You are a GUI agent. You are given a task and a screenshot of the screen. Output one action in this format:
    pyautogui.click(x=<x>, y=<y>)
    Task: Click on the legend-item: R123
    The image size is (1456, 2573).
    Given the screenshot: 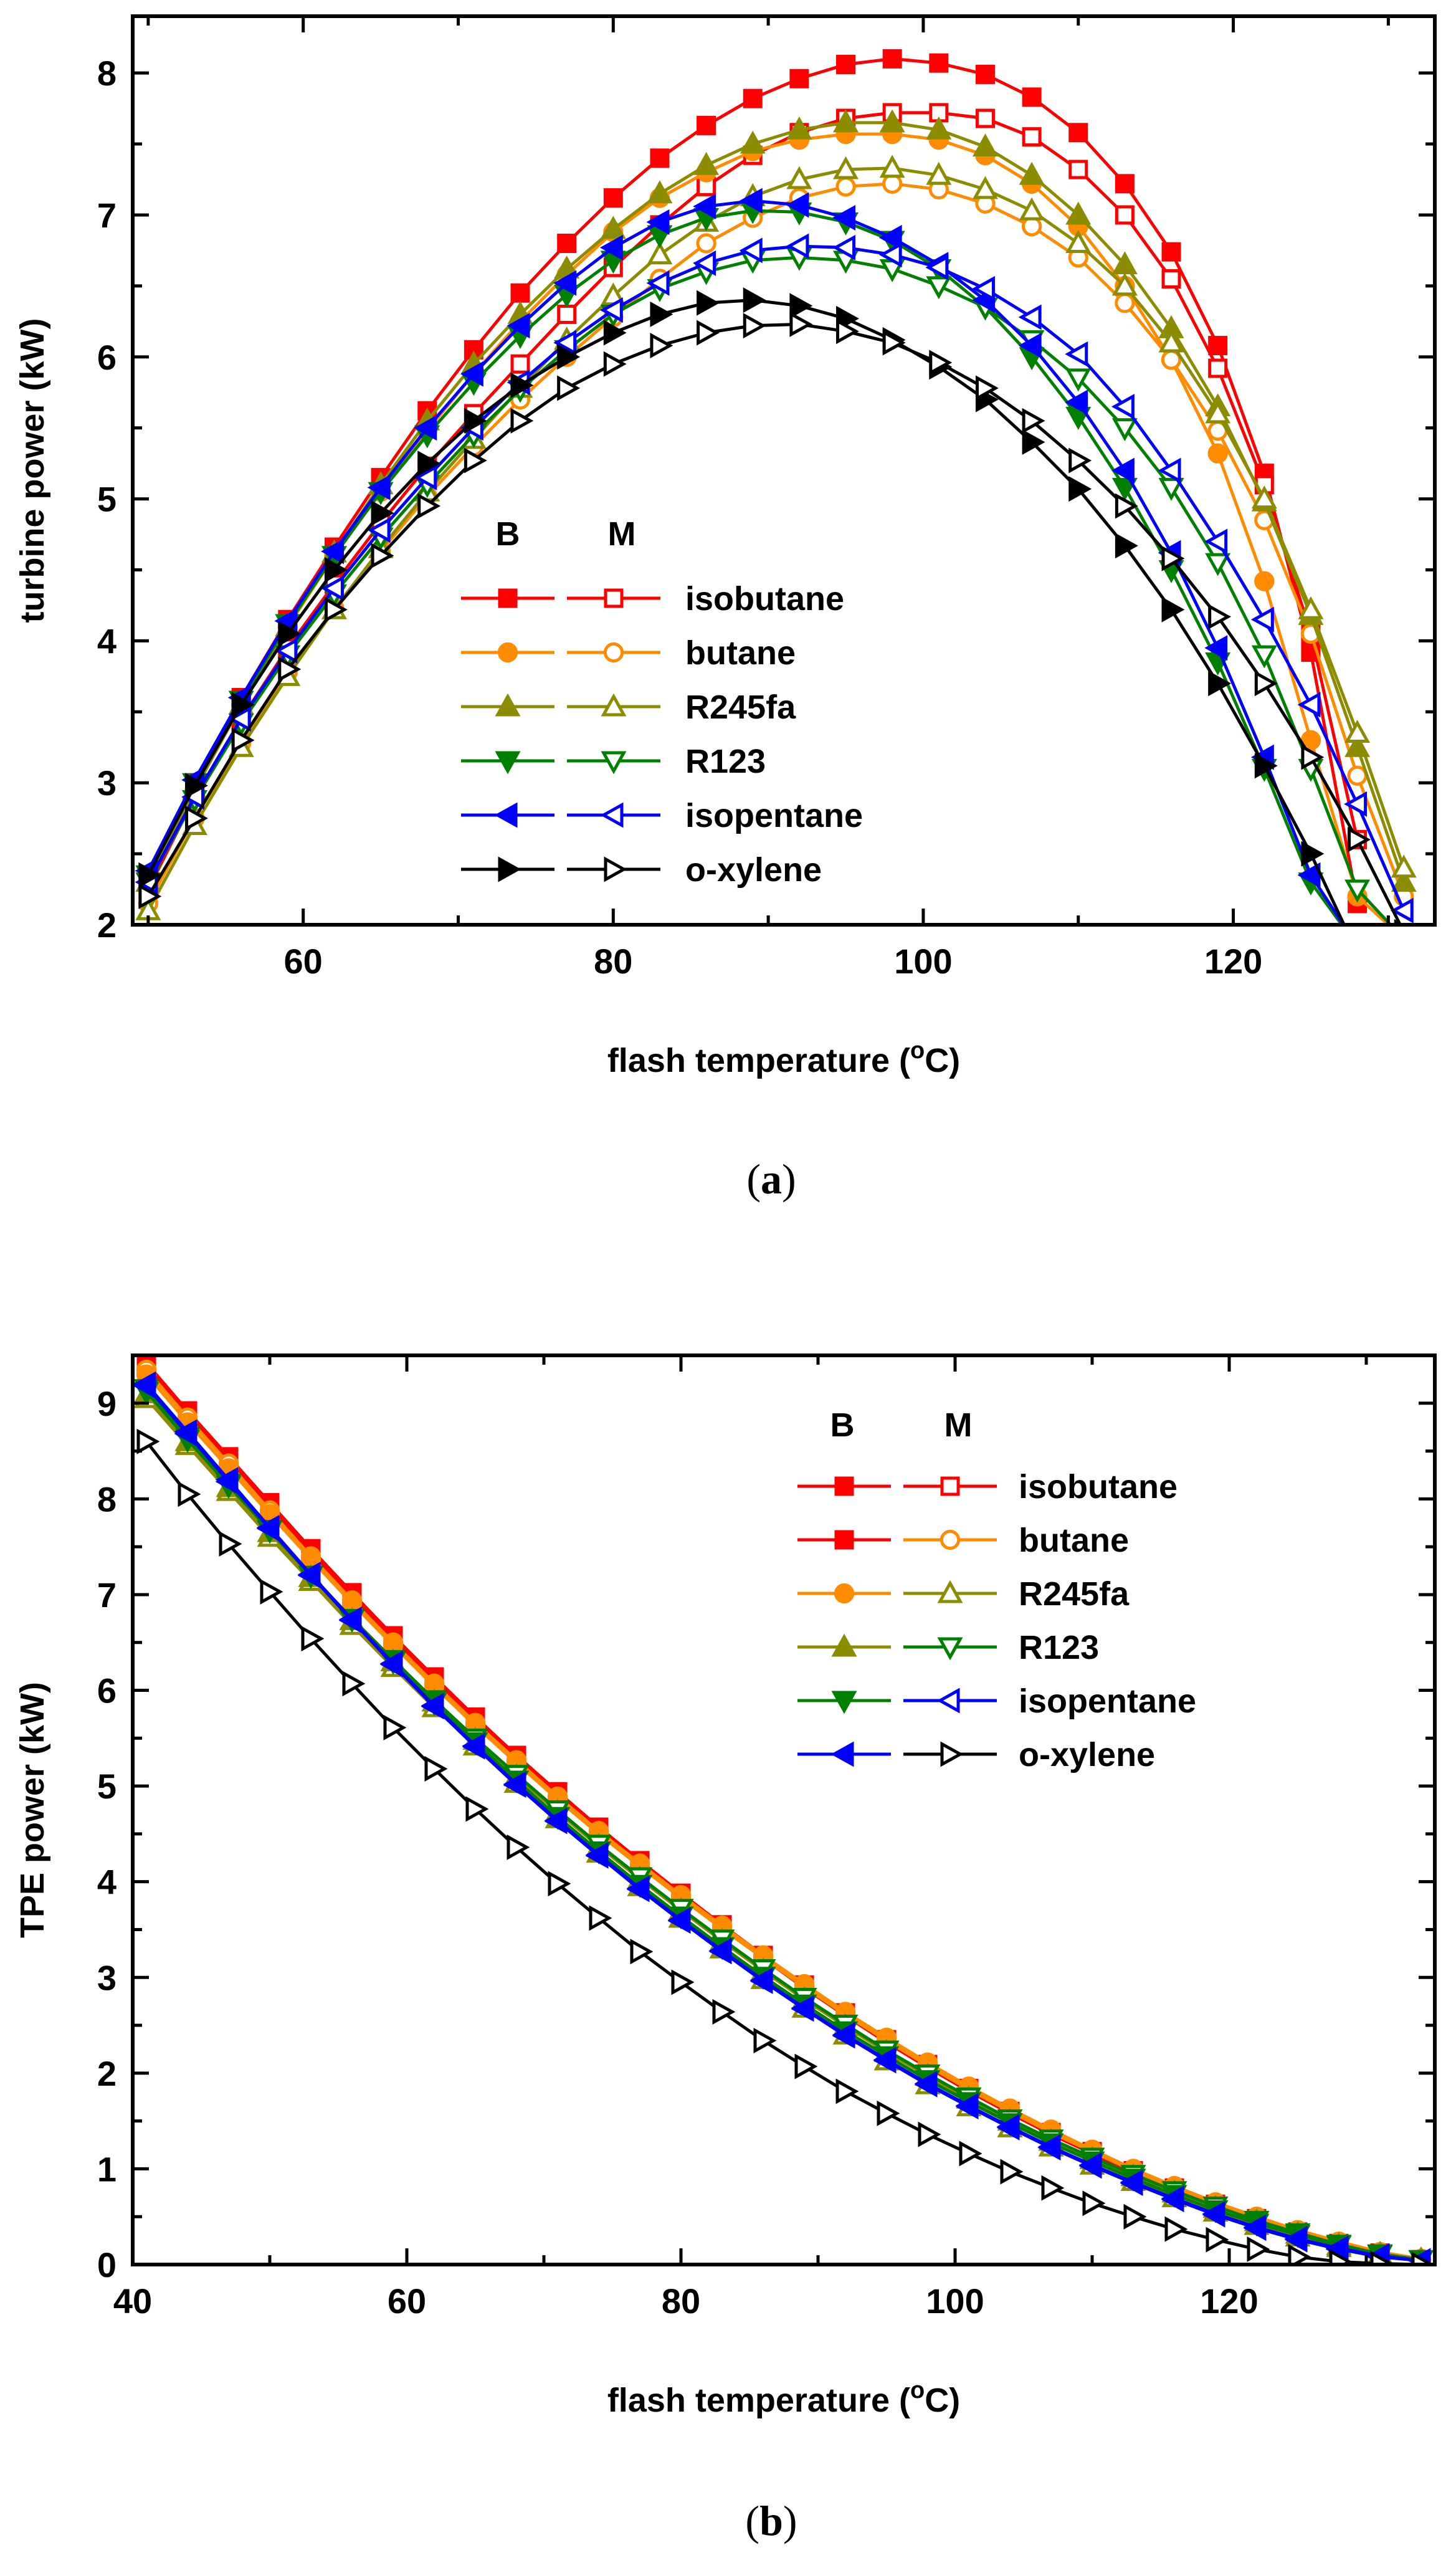 What is the action you would take?
    pyautogui.click(x=613, y=761)
    